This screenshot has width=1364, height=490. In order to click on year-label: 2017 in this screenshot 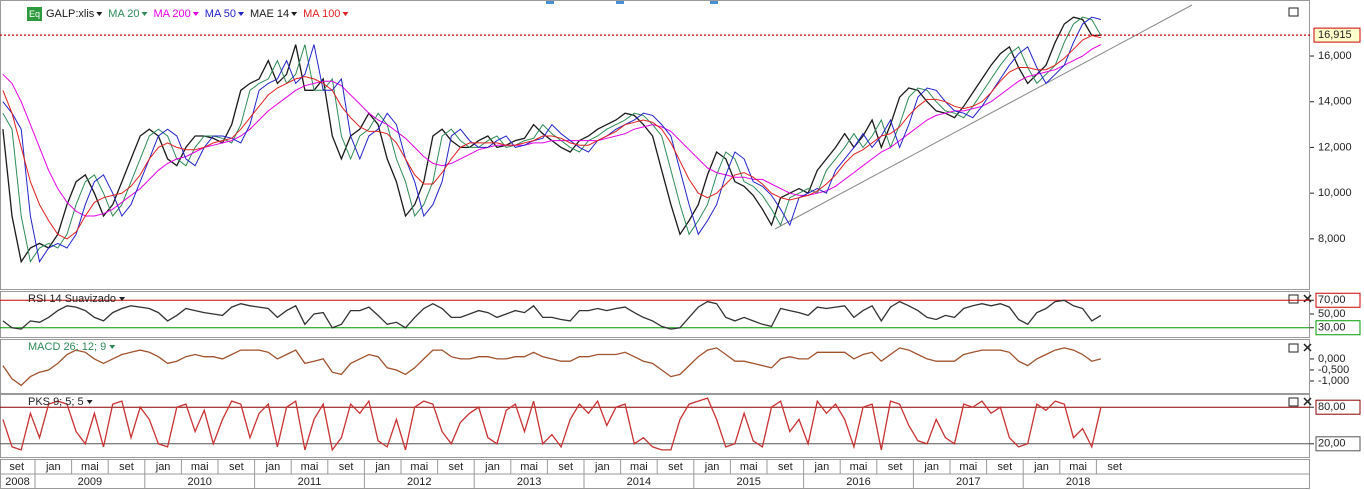, I will do `click(968, 482)`.